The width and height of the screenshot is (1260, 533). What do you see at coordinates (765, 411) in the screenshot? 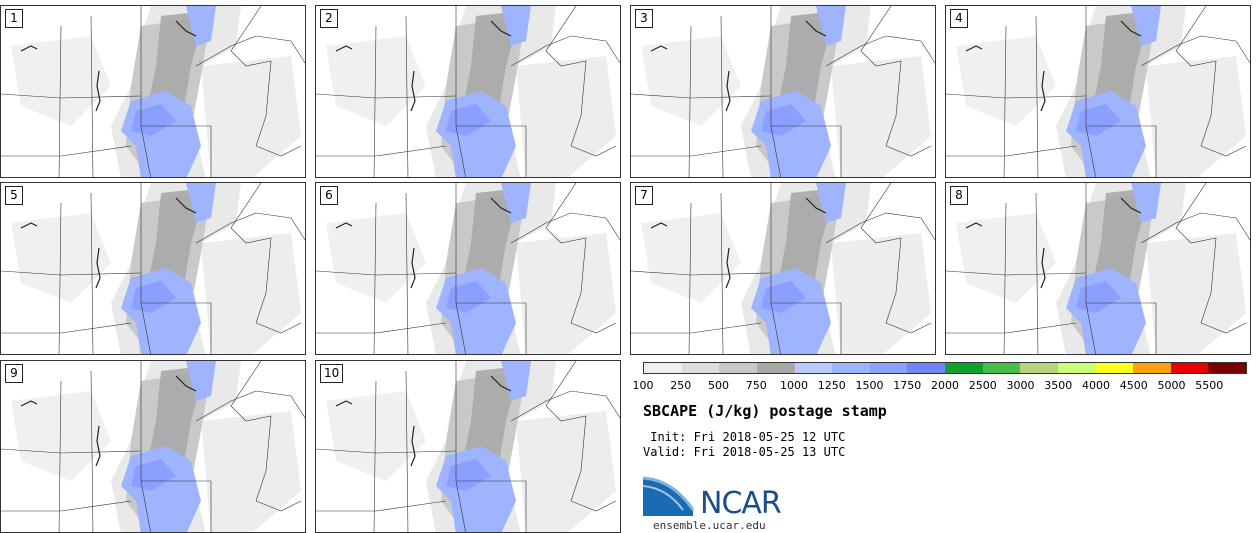
I see `page-title: SBCAPE (J/kg) postage stamp` at bounding box center [765, 411].